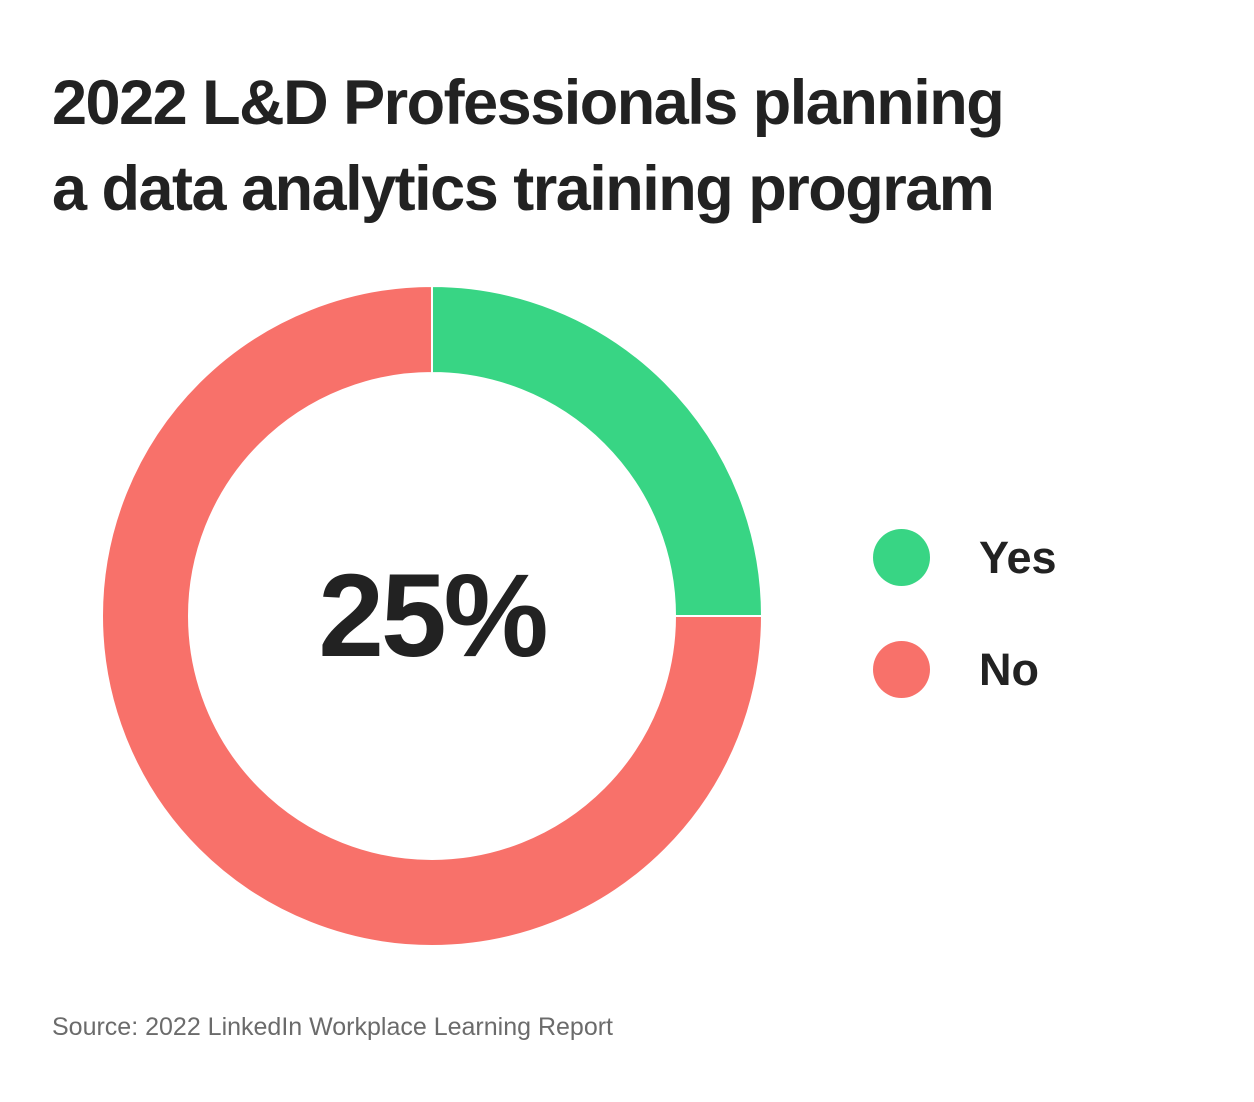 The width and height of the screenshot is (1254, 1102). Describe the element at coordinates (1018, 557) in the screenshot. I see `legend-label-yes: Yes` at that location.